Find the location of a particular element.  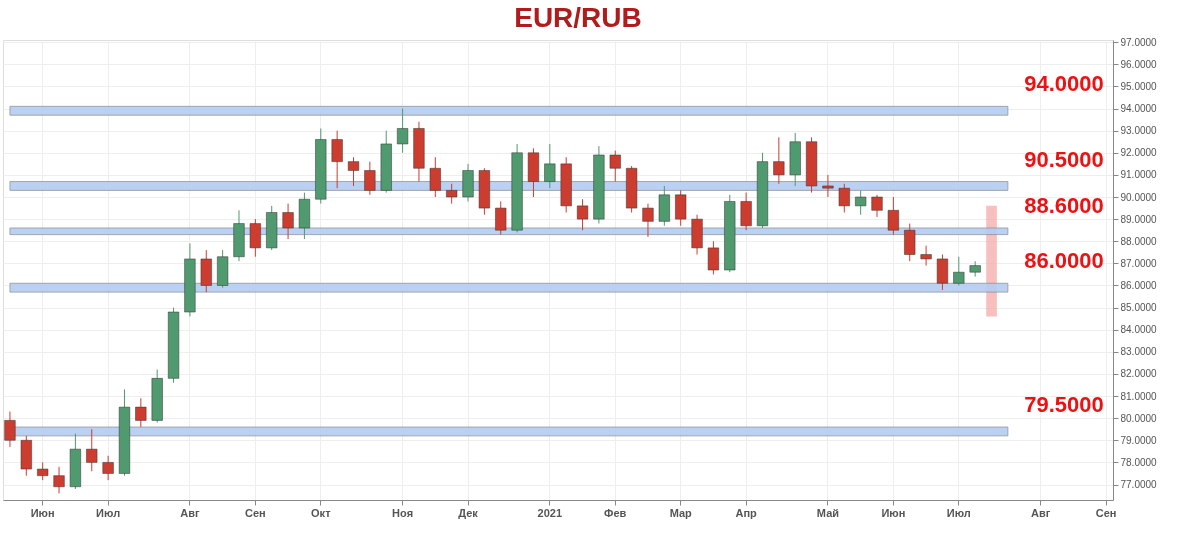

y-tick-label: 86.0000 is located at coordinates (1139, 285).